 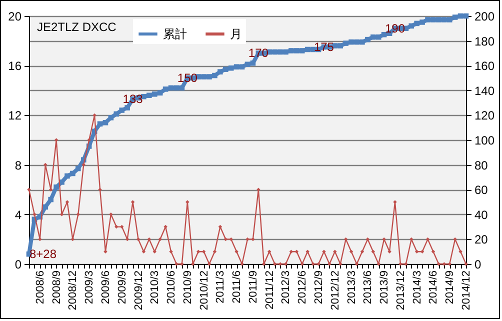 I want to click on x-tick-label: 2008/9, so click(x=56, y=287).